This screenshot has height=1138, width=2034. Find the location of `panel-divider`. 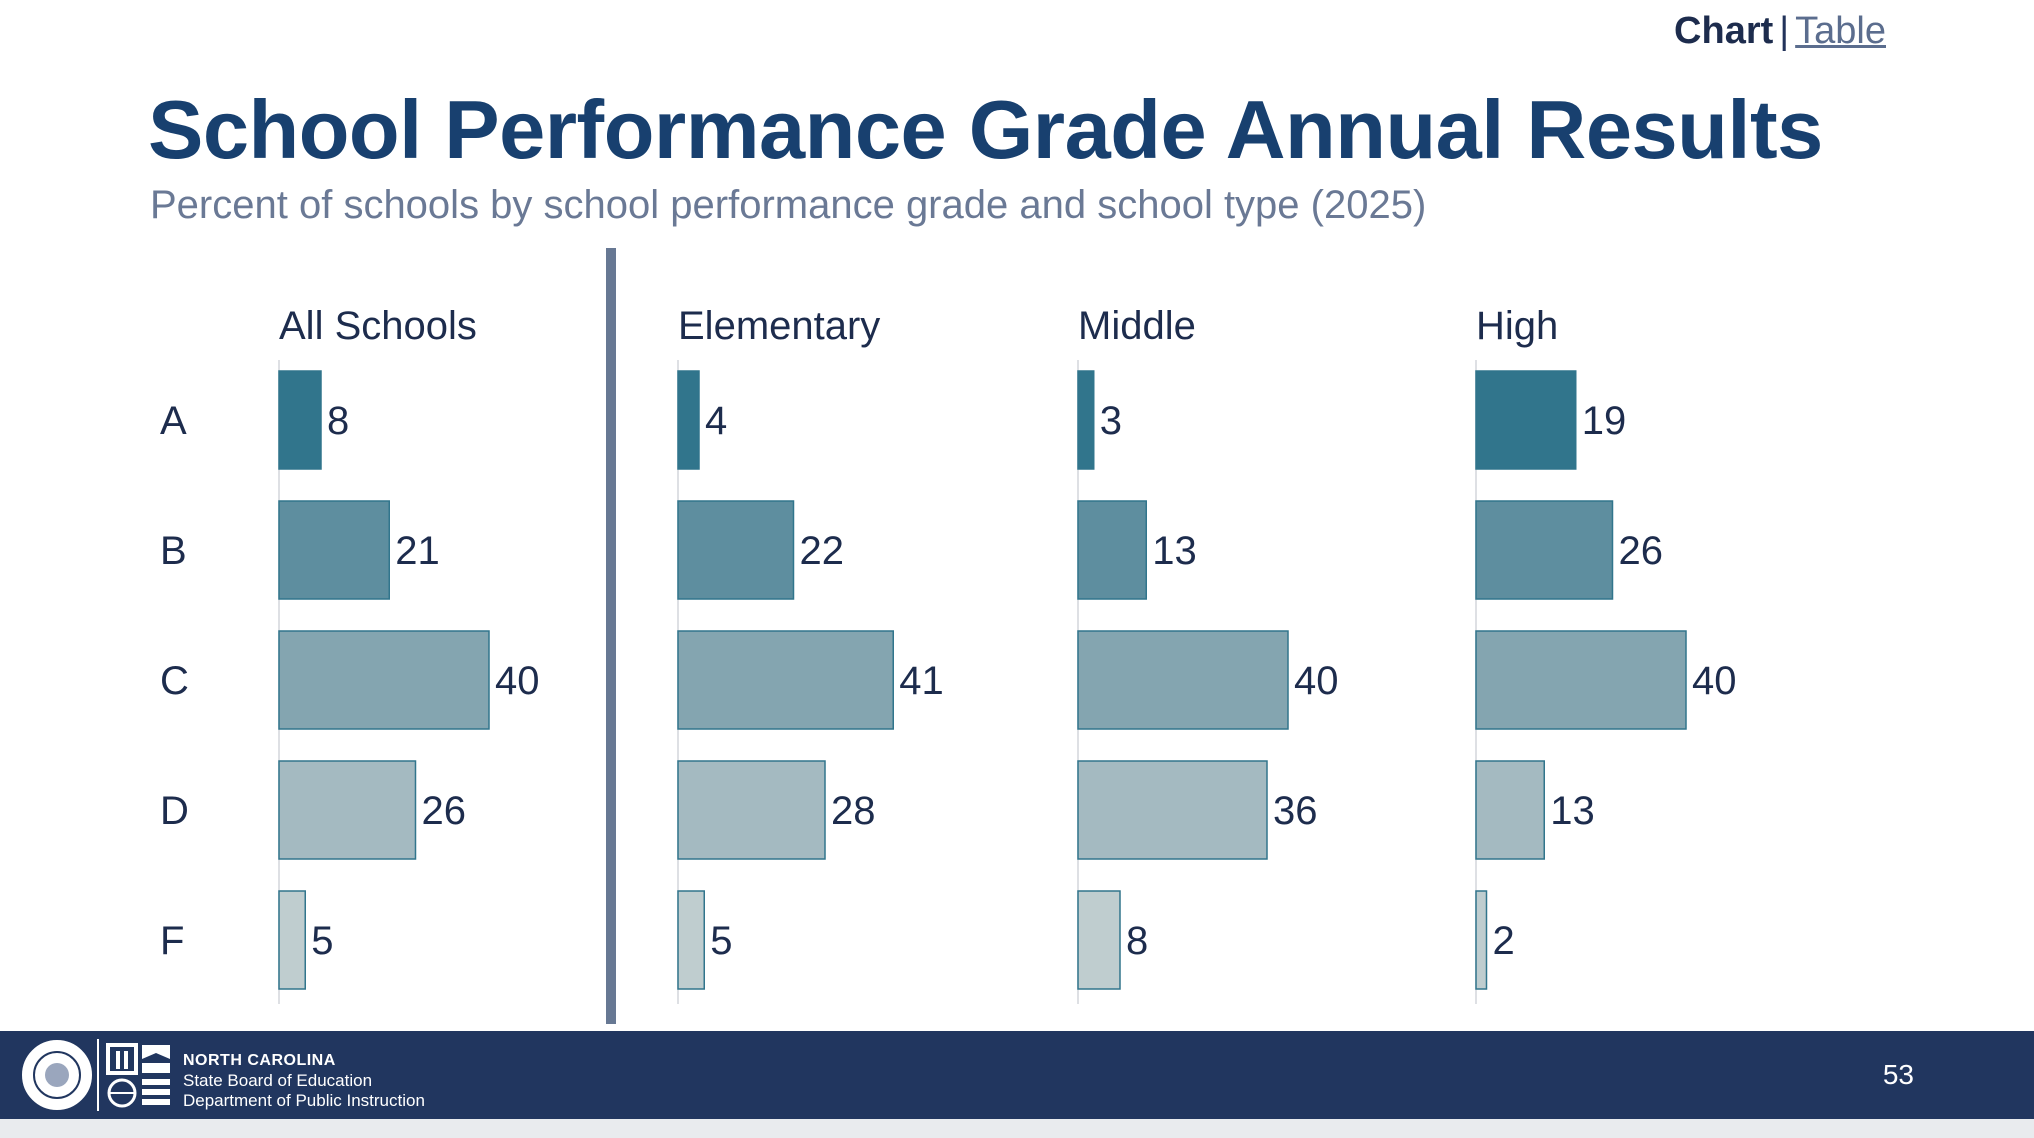

panel-divider is located at coordinates (611, 636).